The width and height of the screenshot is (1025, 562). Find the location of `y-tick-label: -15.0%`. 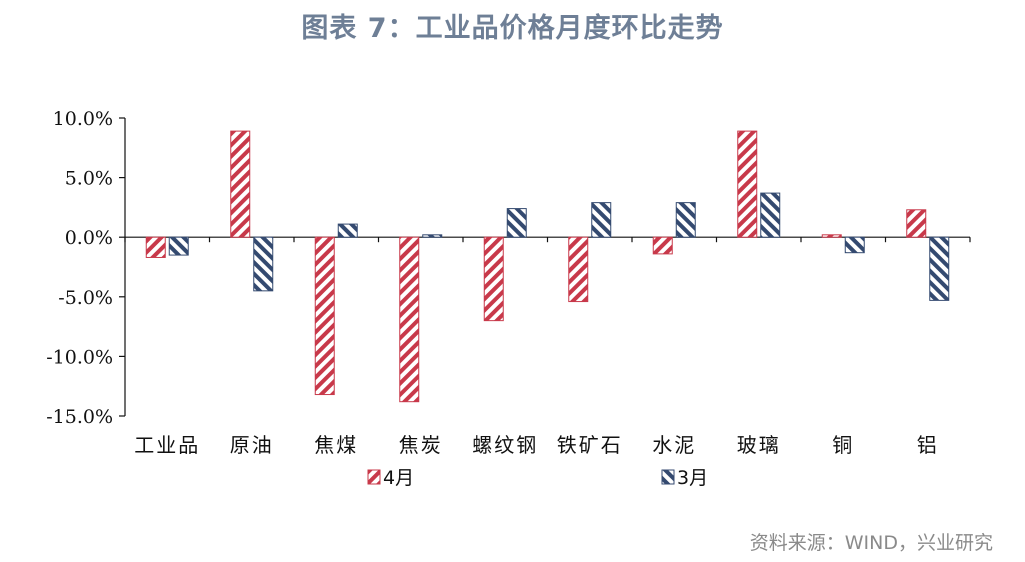

y-tick-label: -15.0% is located at coordinates (79, 417).